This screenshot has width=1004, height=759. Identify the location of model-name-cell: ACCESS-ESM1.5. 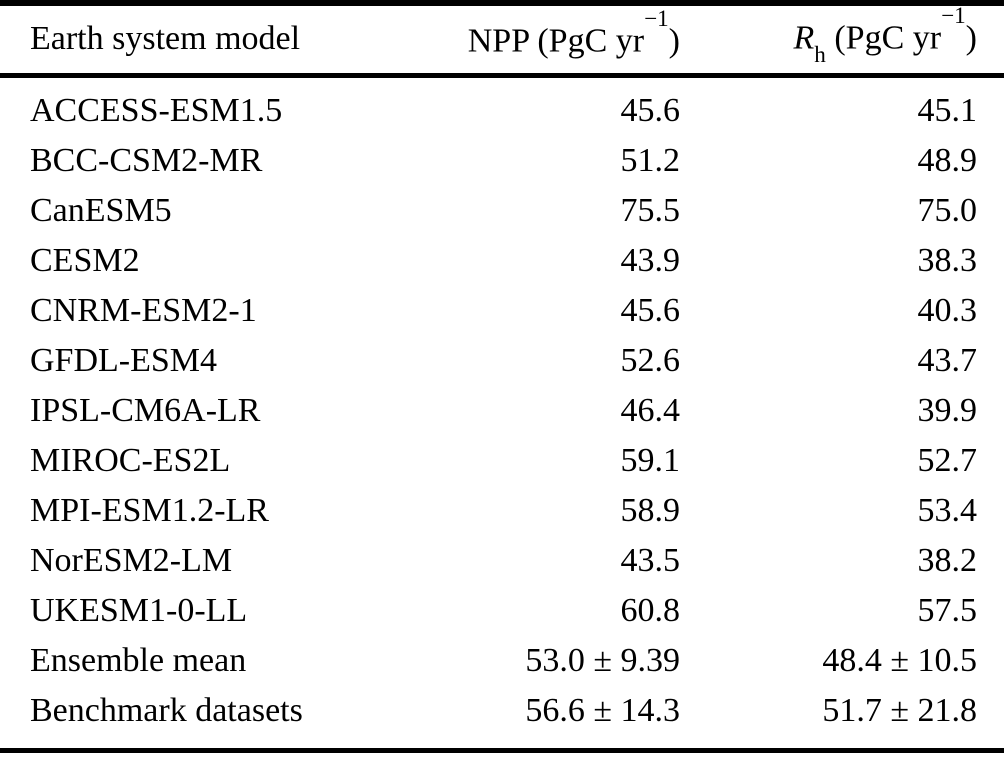
(156, 110).